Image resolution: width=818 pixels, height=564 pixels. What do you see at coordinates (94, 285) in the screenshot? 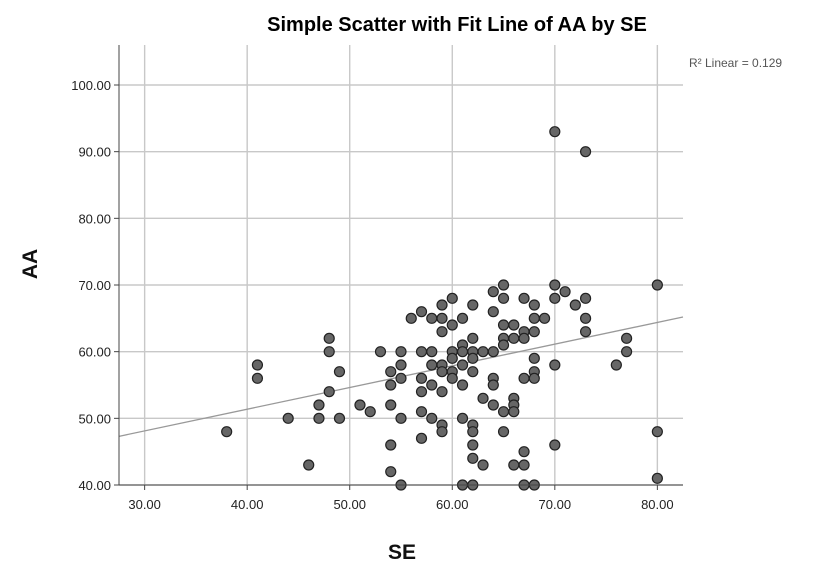
I see `y-tick-label: 70.00` at bounding box center [94, 285].